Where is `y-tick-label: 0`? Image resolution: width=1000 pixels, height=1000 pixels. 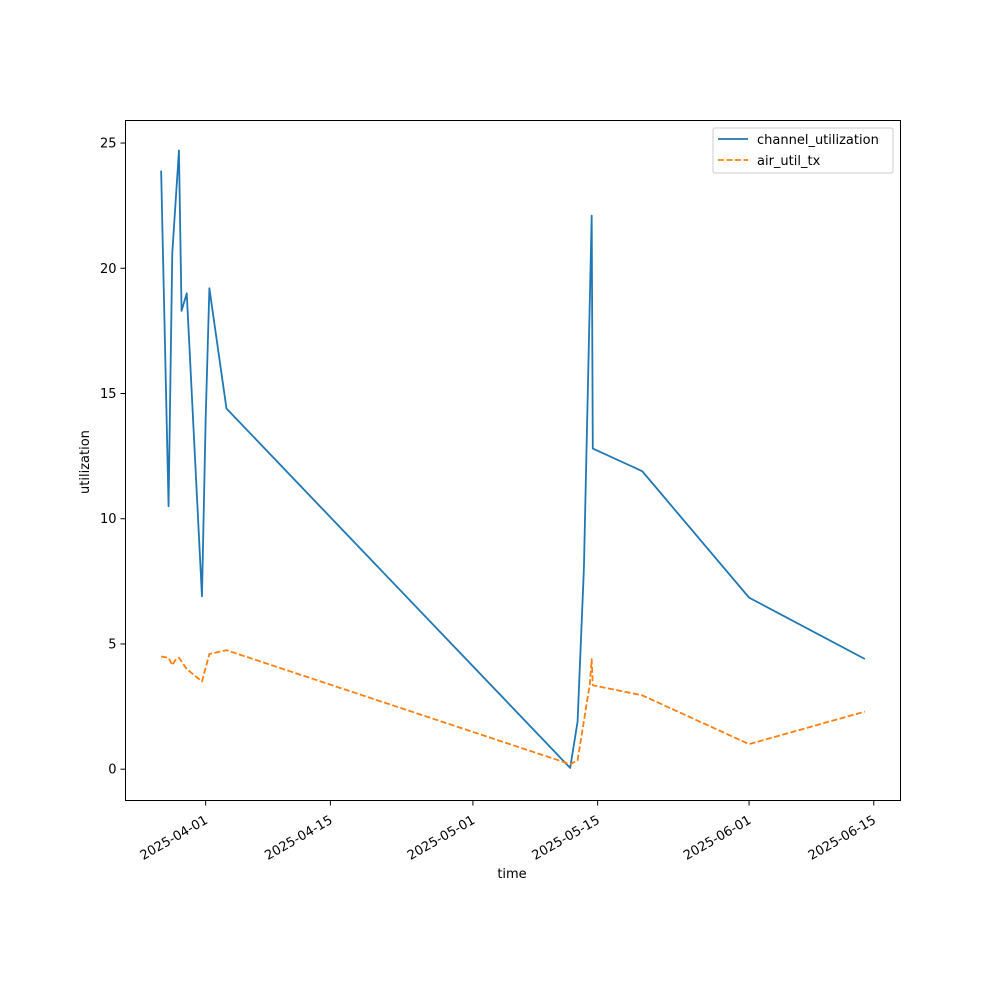 y-tick-label: 0 is located at coordinates (112, 770).